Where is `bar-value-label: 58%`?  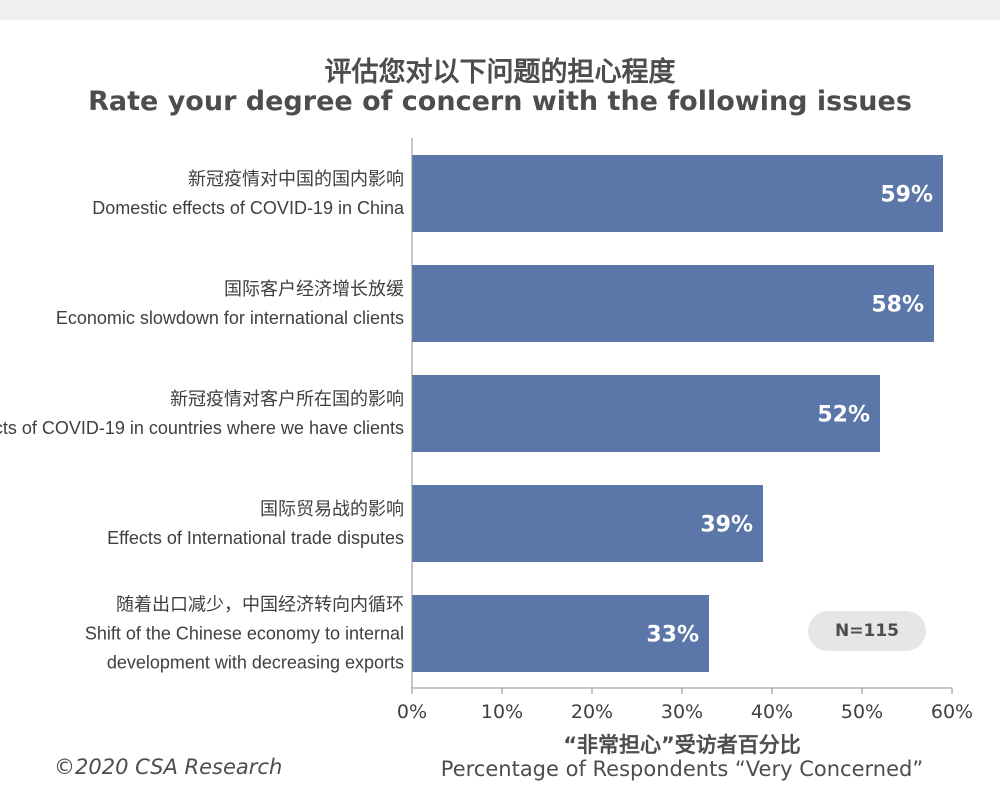 bar-value-label: 58% is located at coordinates (897, 305).